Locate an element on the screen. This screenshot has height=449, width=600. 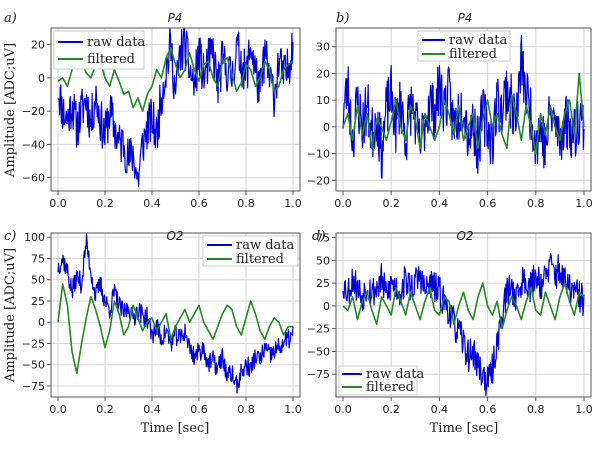
panel-a-yticks: 20 0 −20 −40 −60 is located at coordinates (36, 112).